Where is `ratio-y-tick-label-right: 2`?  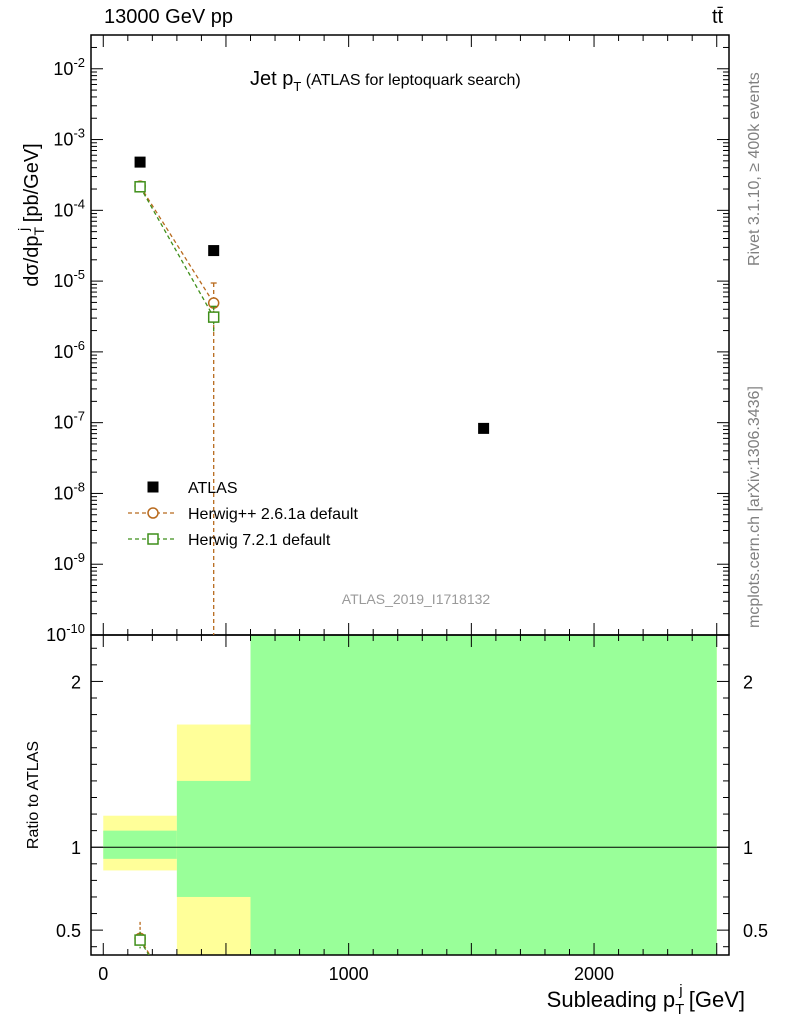 ratio-y-tick-label-right: 2 is located at coordinates (748, 682).